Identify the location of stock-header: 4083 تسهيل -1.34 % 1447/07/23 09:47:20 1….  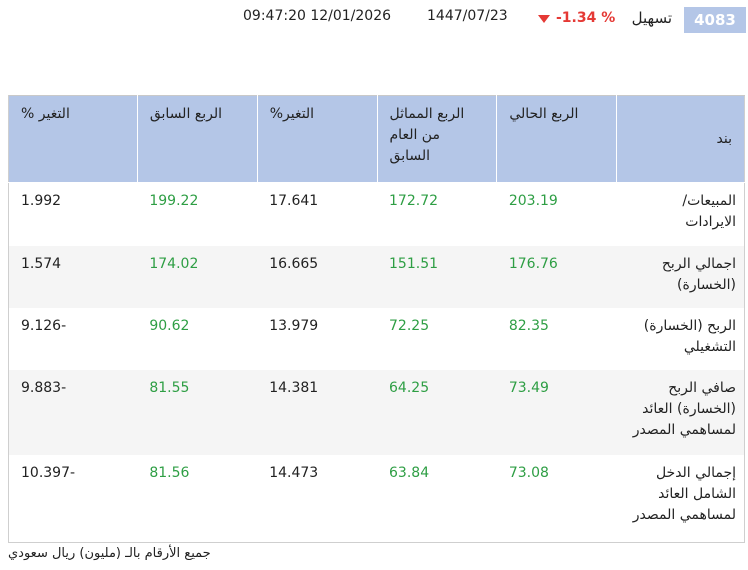
(374, 20).